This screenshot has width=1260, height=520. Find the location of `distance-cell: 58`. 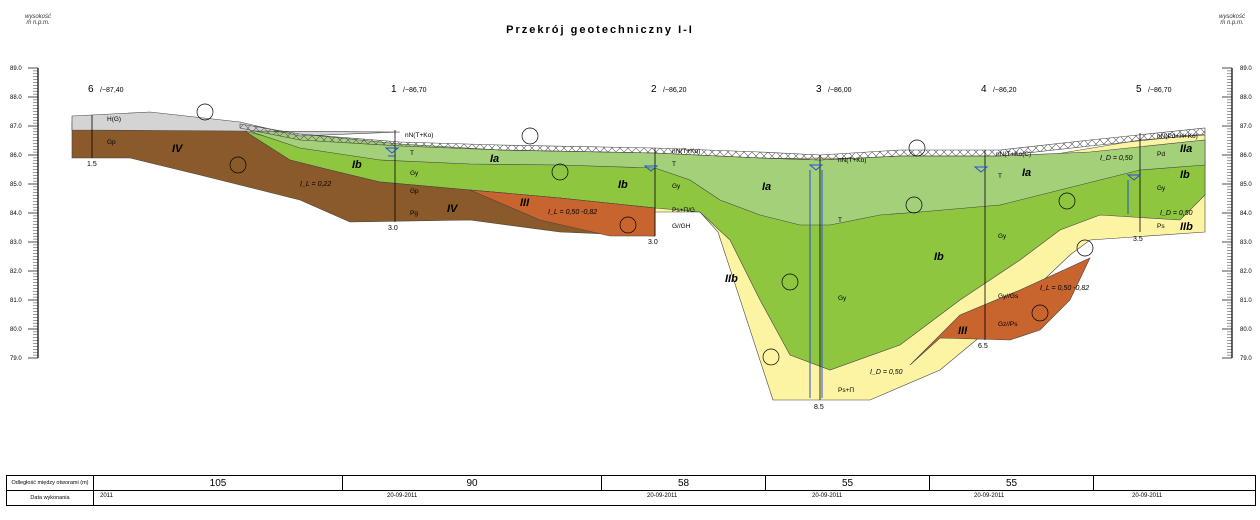

distance-cell: 58 is located at coordinates (683, 483).